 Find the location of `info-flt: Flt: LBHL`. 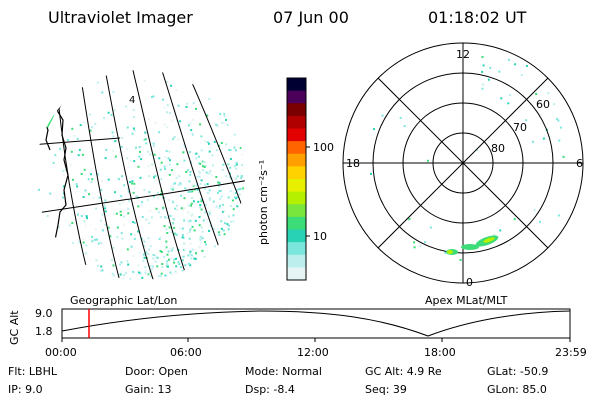

info-flt: Flt: LBHL is located at coordinates (32, 371).